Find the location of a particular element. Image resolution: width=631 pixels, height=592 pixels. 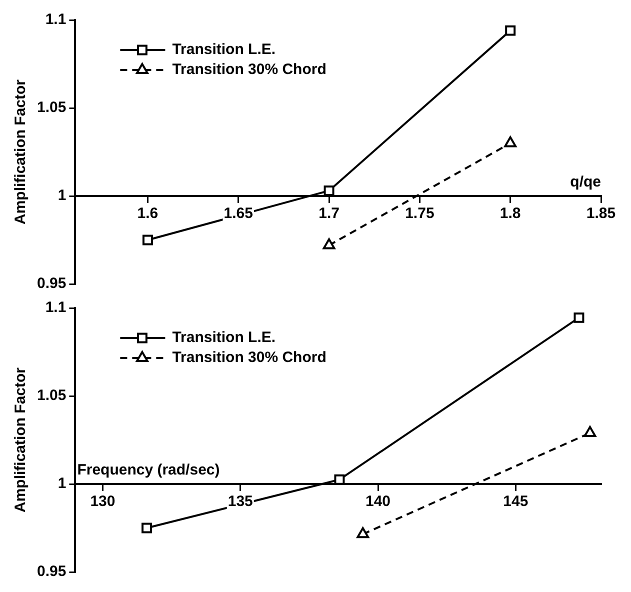

x-tick-label: 1.8 is located at coordinates (510, 213).